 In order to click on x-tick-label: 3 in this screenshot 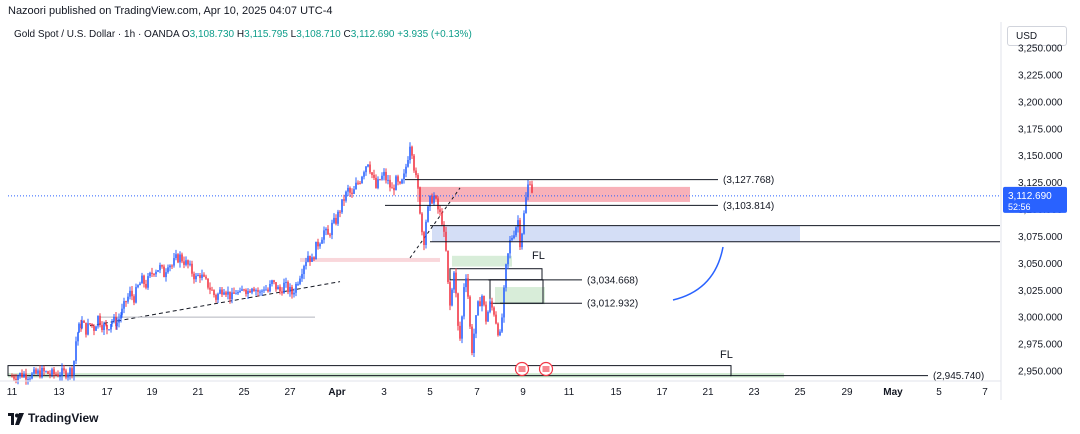, I will do `click(384, 392)`.